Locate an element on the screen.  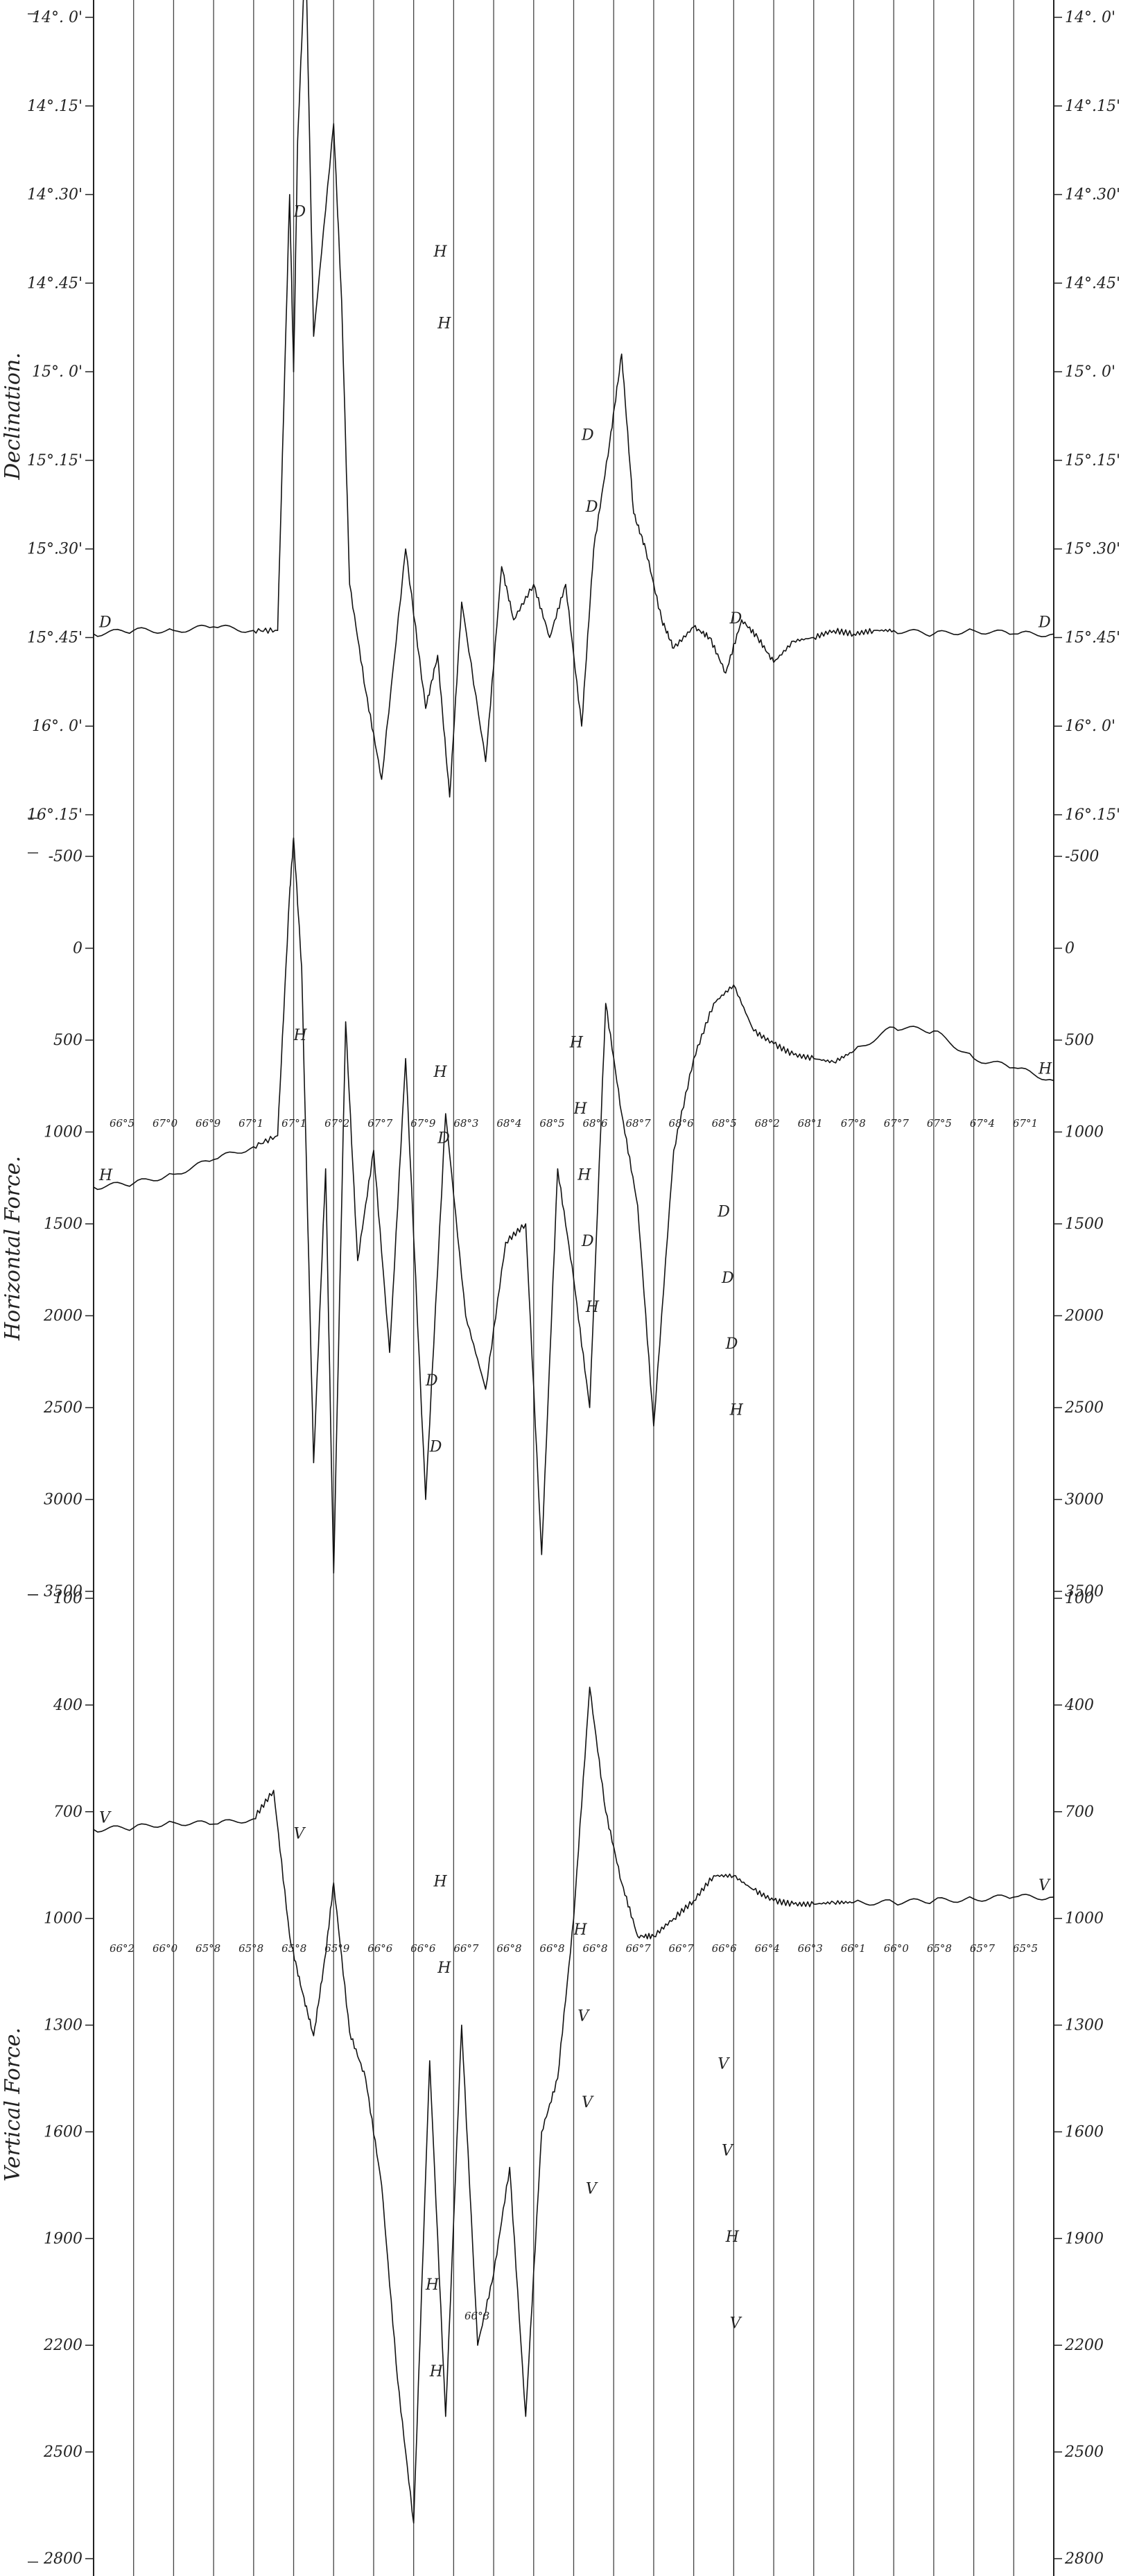
temperature-label: 68°6 is located at coordinates (595, 1123).